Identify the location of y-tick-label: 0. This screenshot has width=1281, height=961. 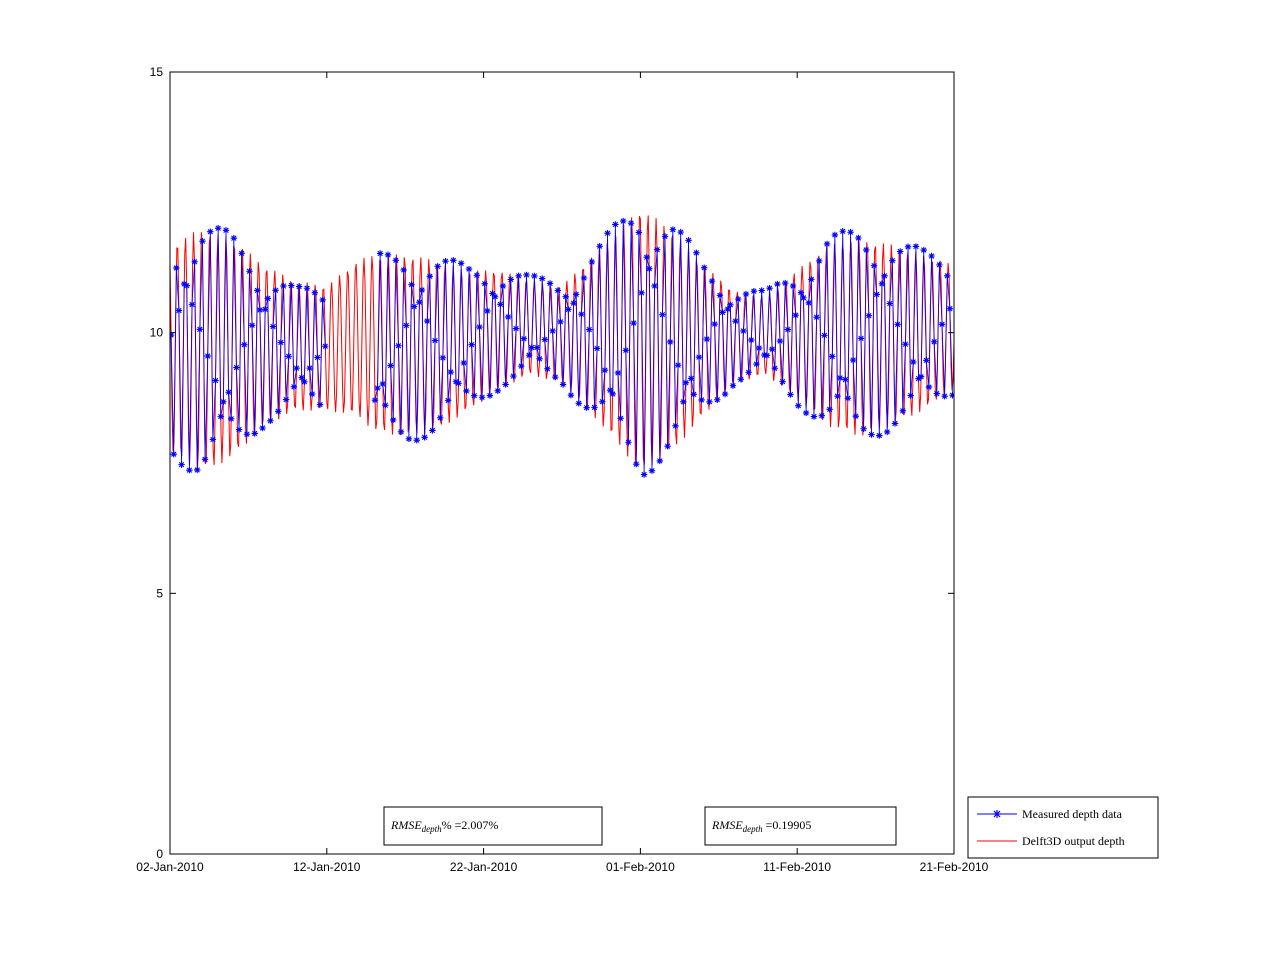
(159, 854).